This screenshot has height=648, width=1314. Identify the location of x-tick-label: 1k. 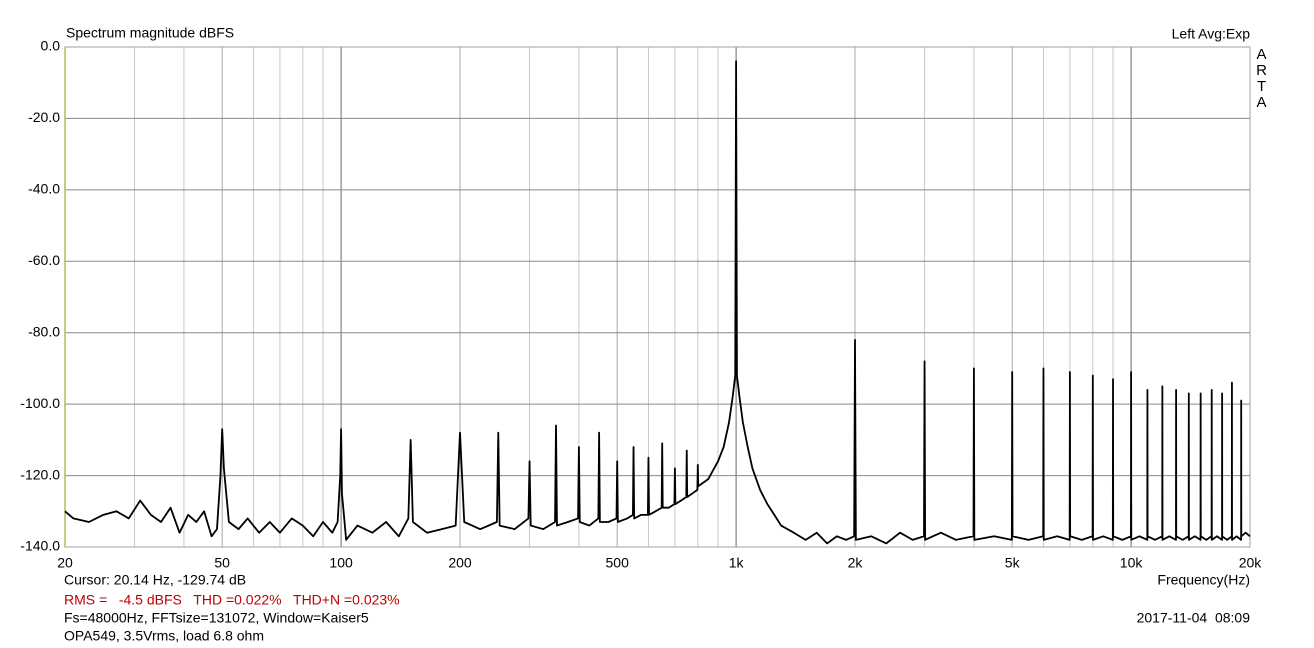
(737, 563).